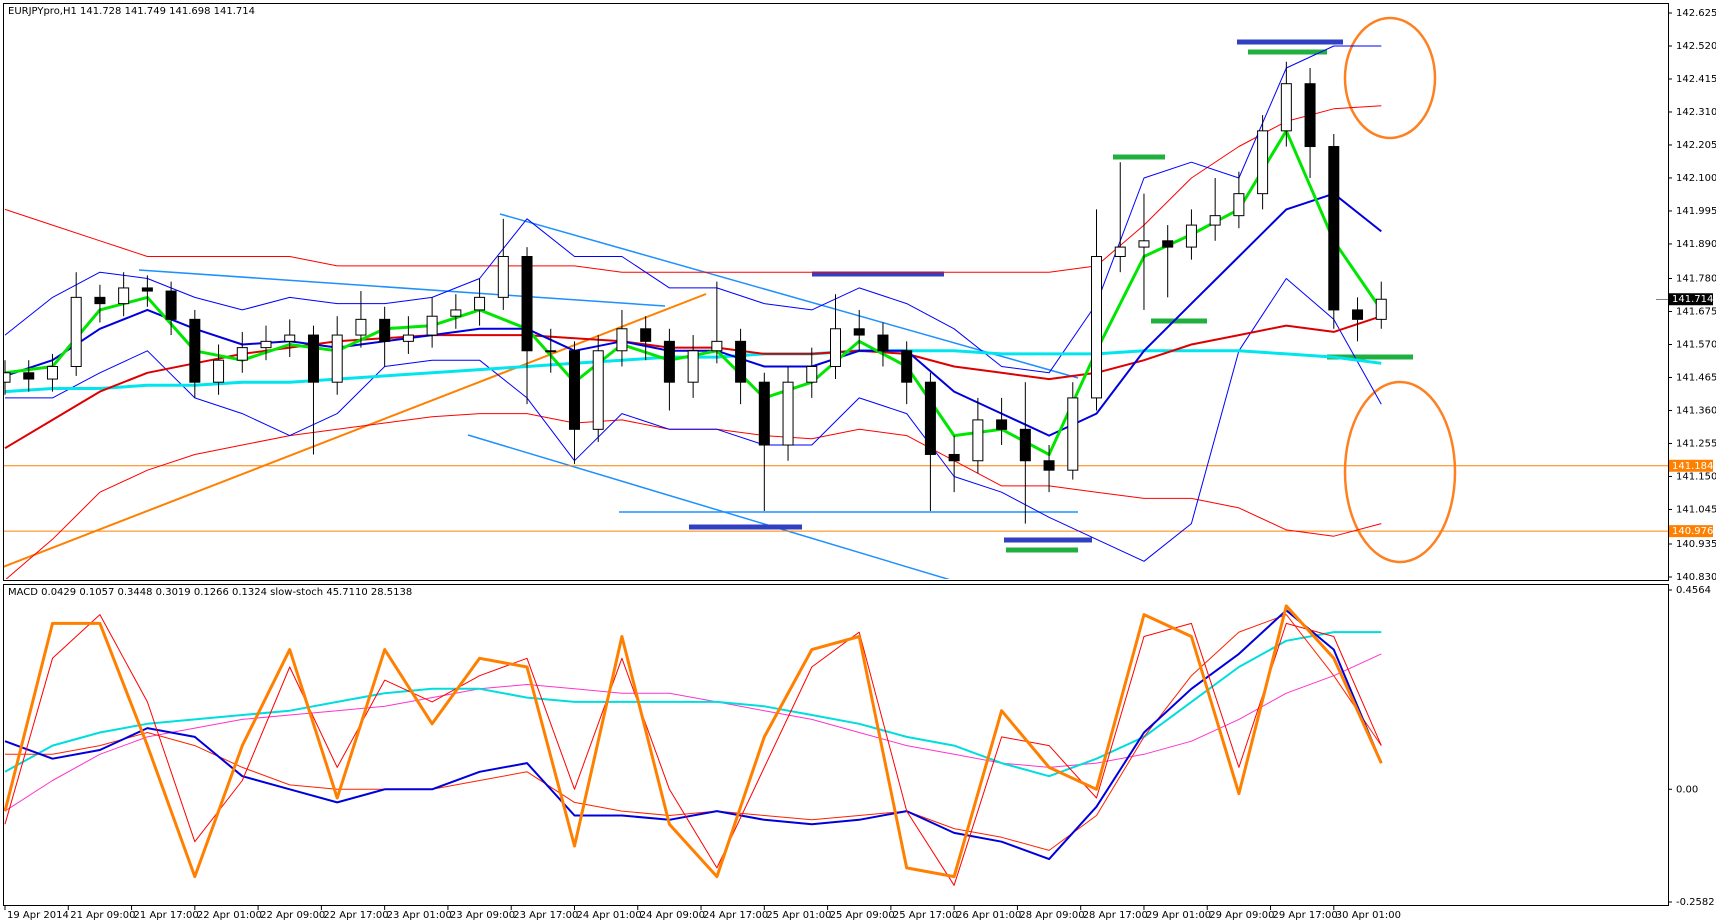 The image size is (1716, 924). Describe the element at coordinates (229, 915) in the screenshot. I see `x-tick-label: 22 Apr 01:00` at that location.